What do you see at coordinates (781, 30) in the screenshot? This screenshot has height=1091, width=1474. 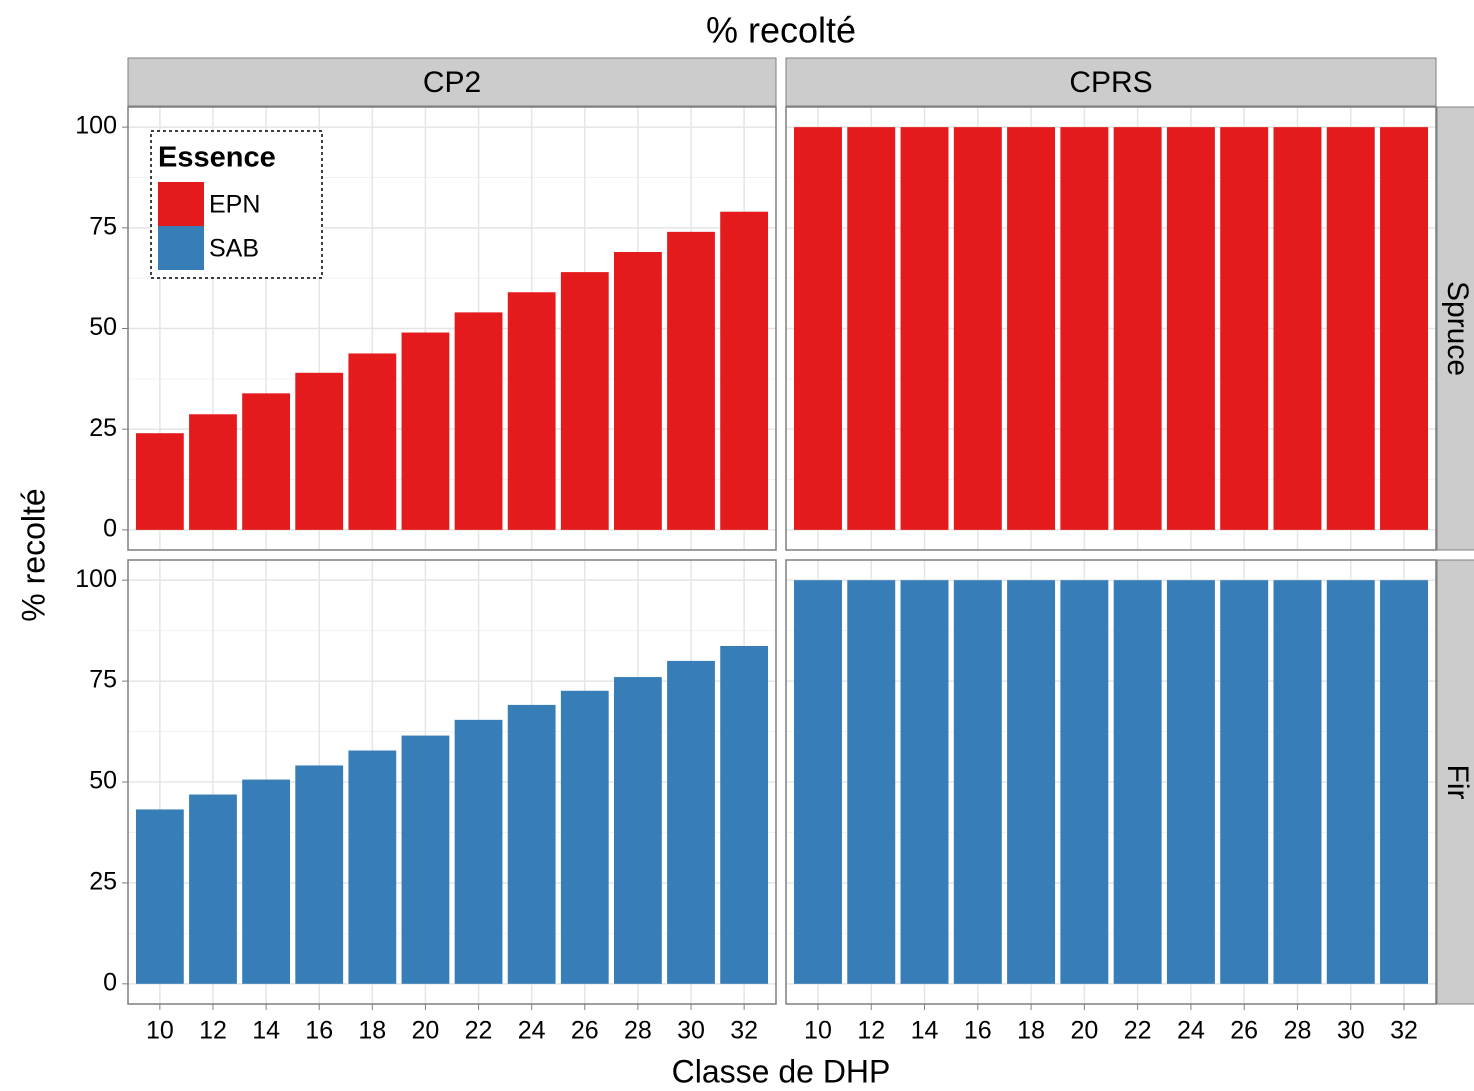 I see `chart-title: % recolté` at bounding box center [781, 30].